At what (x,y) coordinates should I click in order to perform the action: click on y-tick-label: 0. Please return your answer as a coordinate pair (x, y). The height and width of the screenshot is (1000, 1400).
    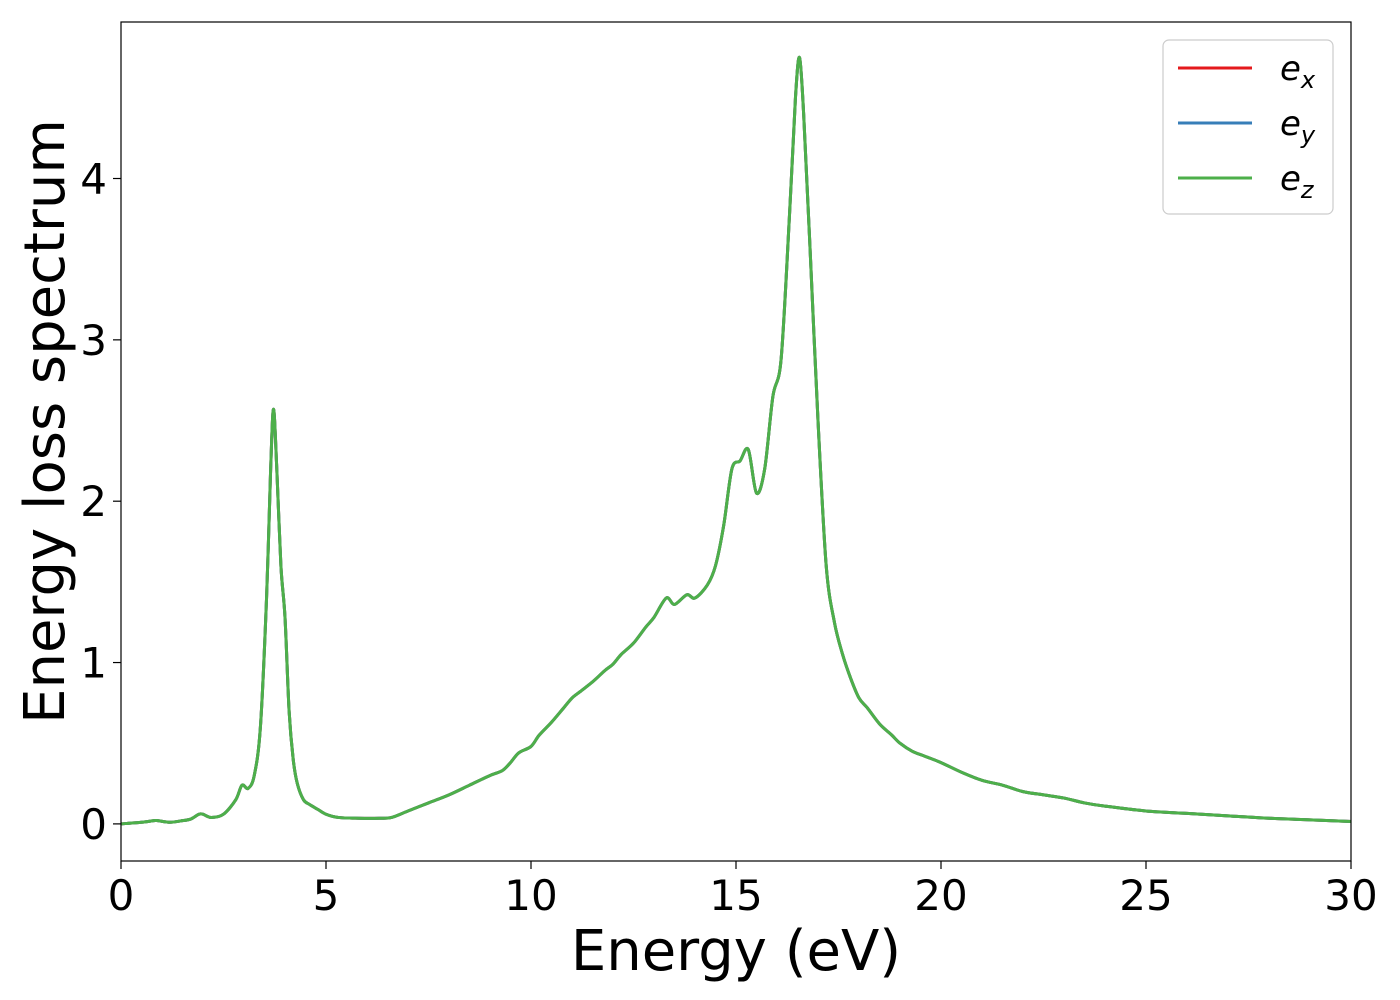
    Looking at the image, I should click on (93, 824).